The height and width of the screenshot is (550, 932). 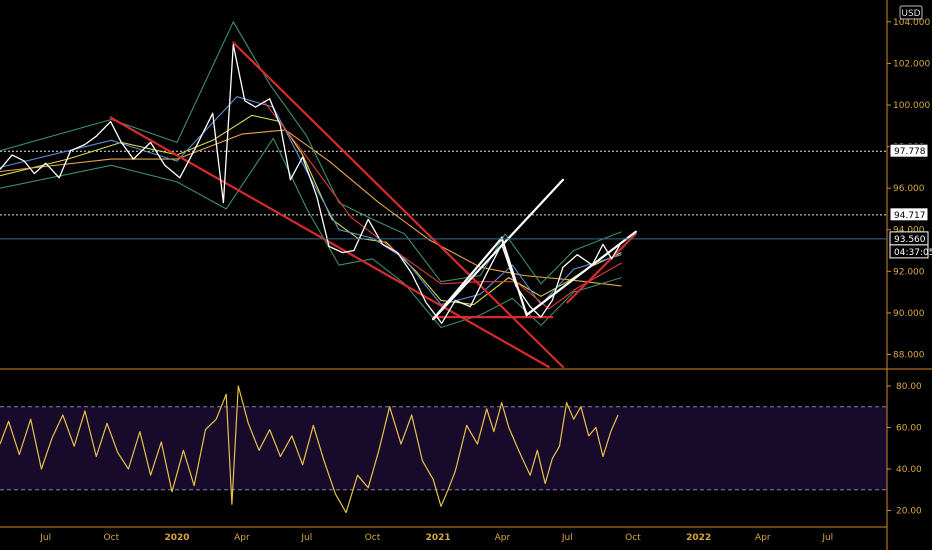 What do you see at coordinates (909, 231) in the screenshot?
I see `price-axis-tick: 94.000` at bounding box center [909, 231].